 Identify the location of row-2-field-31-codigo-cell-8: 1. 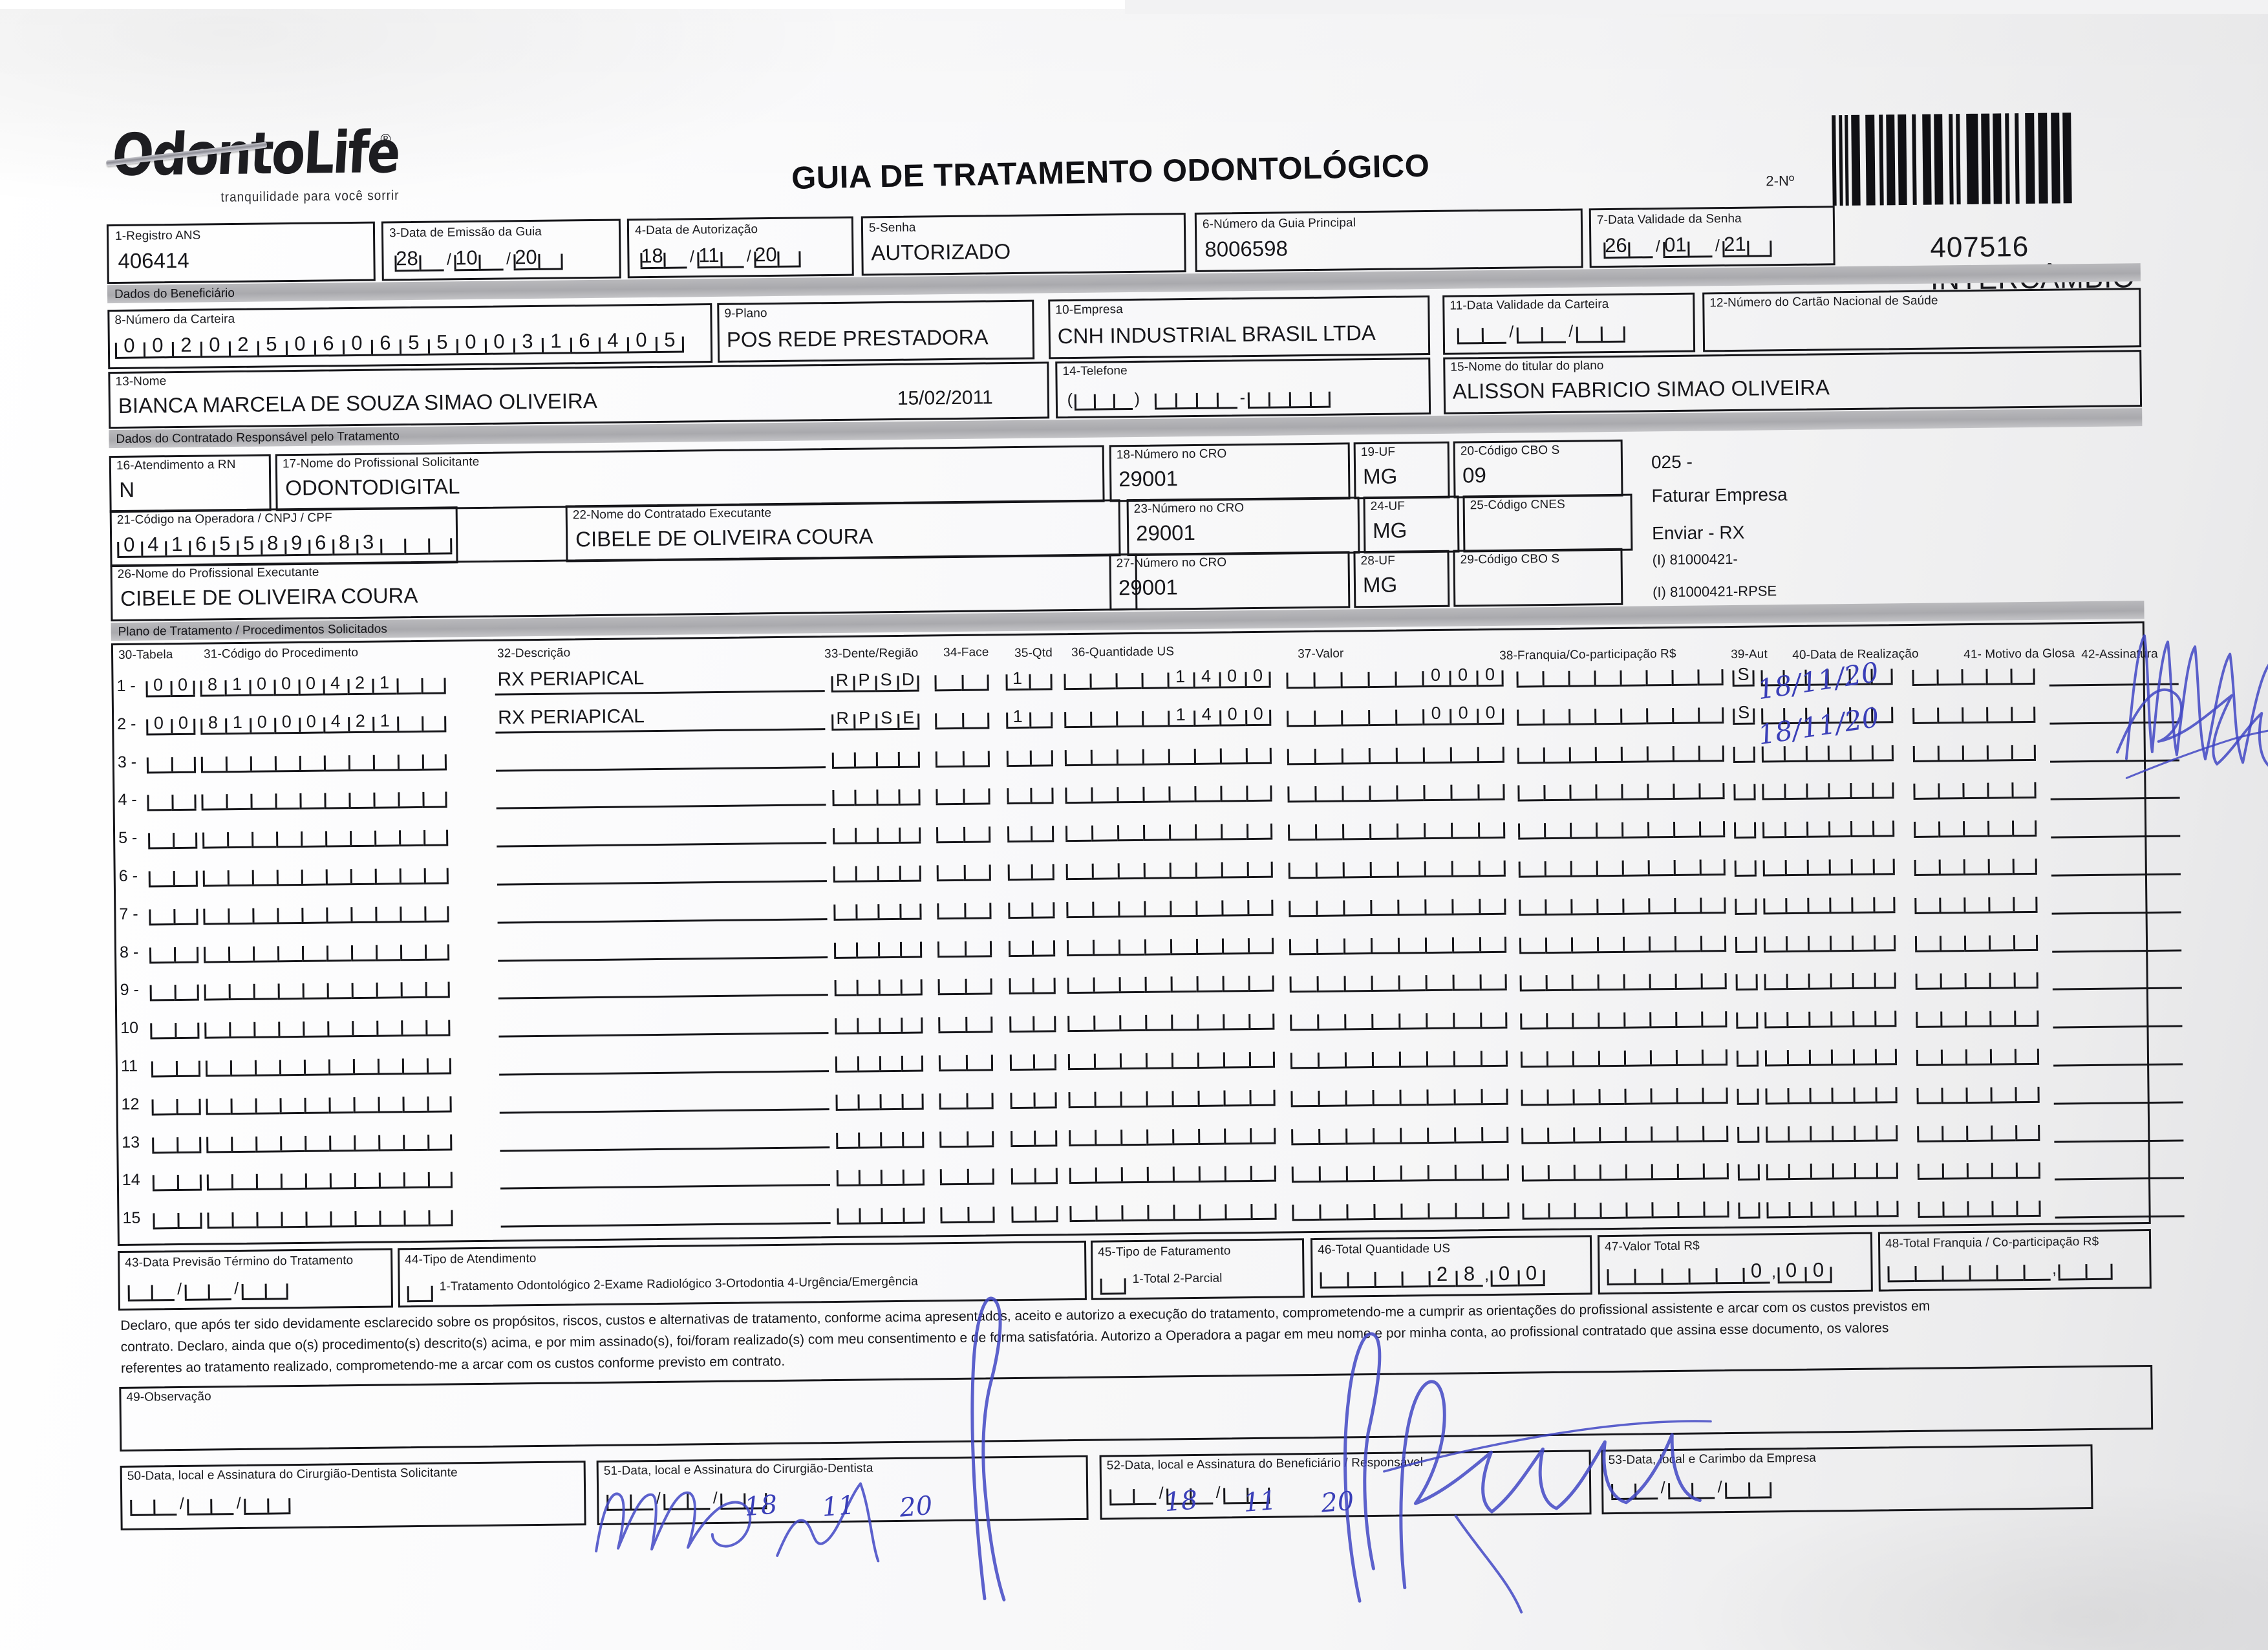
(385, 722).